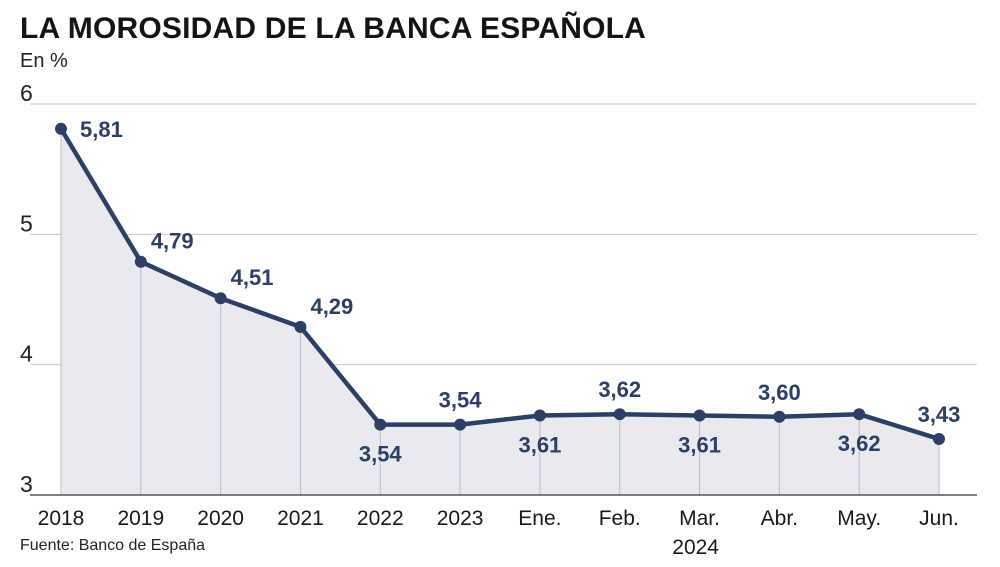 Image resolution: width=1000 pixels, height=567 pixels. Describe the element at coordinates (939, 414) in the screenshot. I see `data-label: 3,43` at that location.